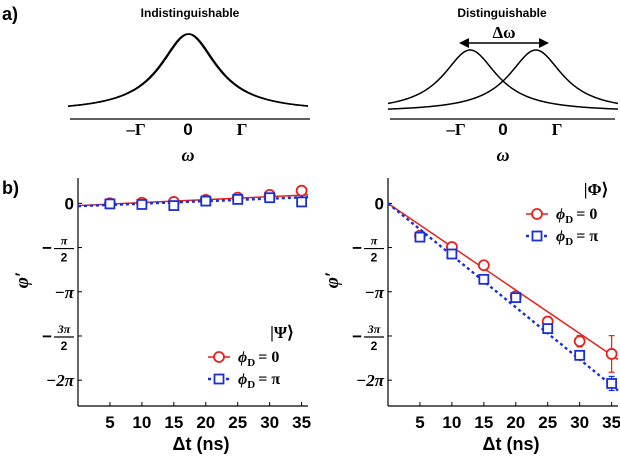 Image resolution: width=620 pixels, height=475 pixels. I want to click on arrowhead-left, so click(464, 43).